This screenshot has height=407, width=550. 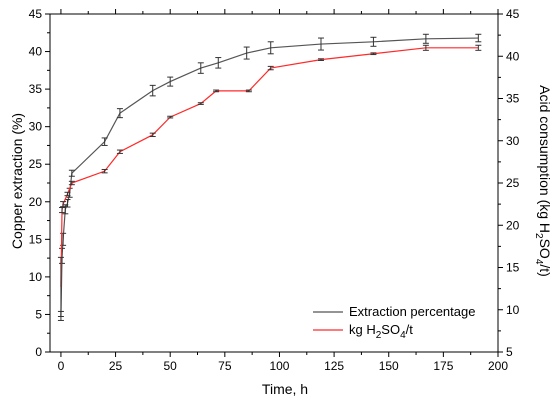 What do you see at coordinates (513, 225) in the screenshot?
I see `y-right-tick-label: 20` at bounding box center [513, 225].